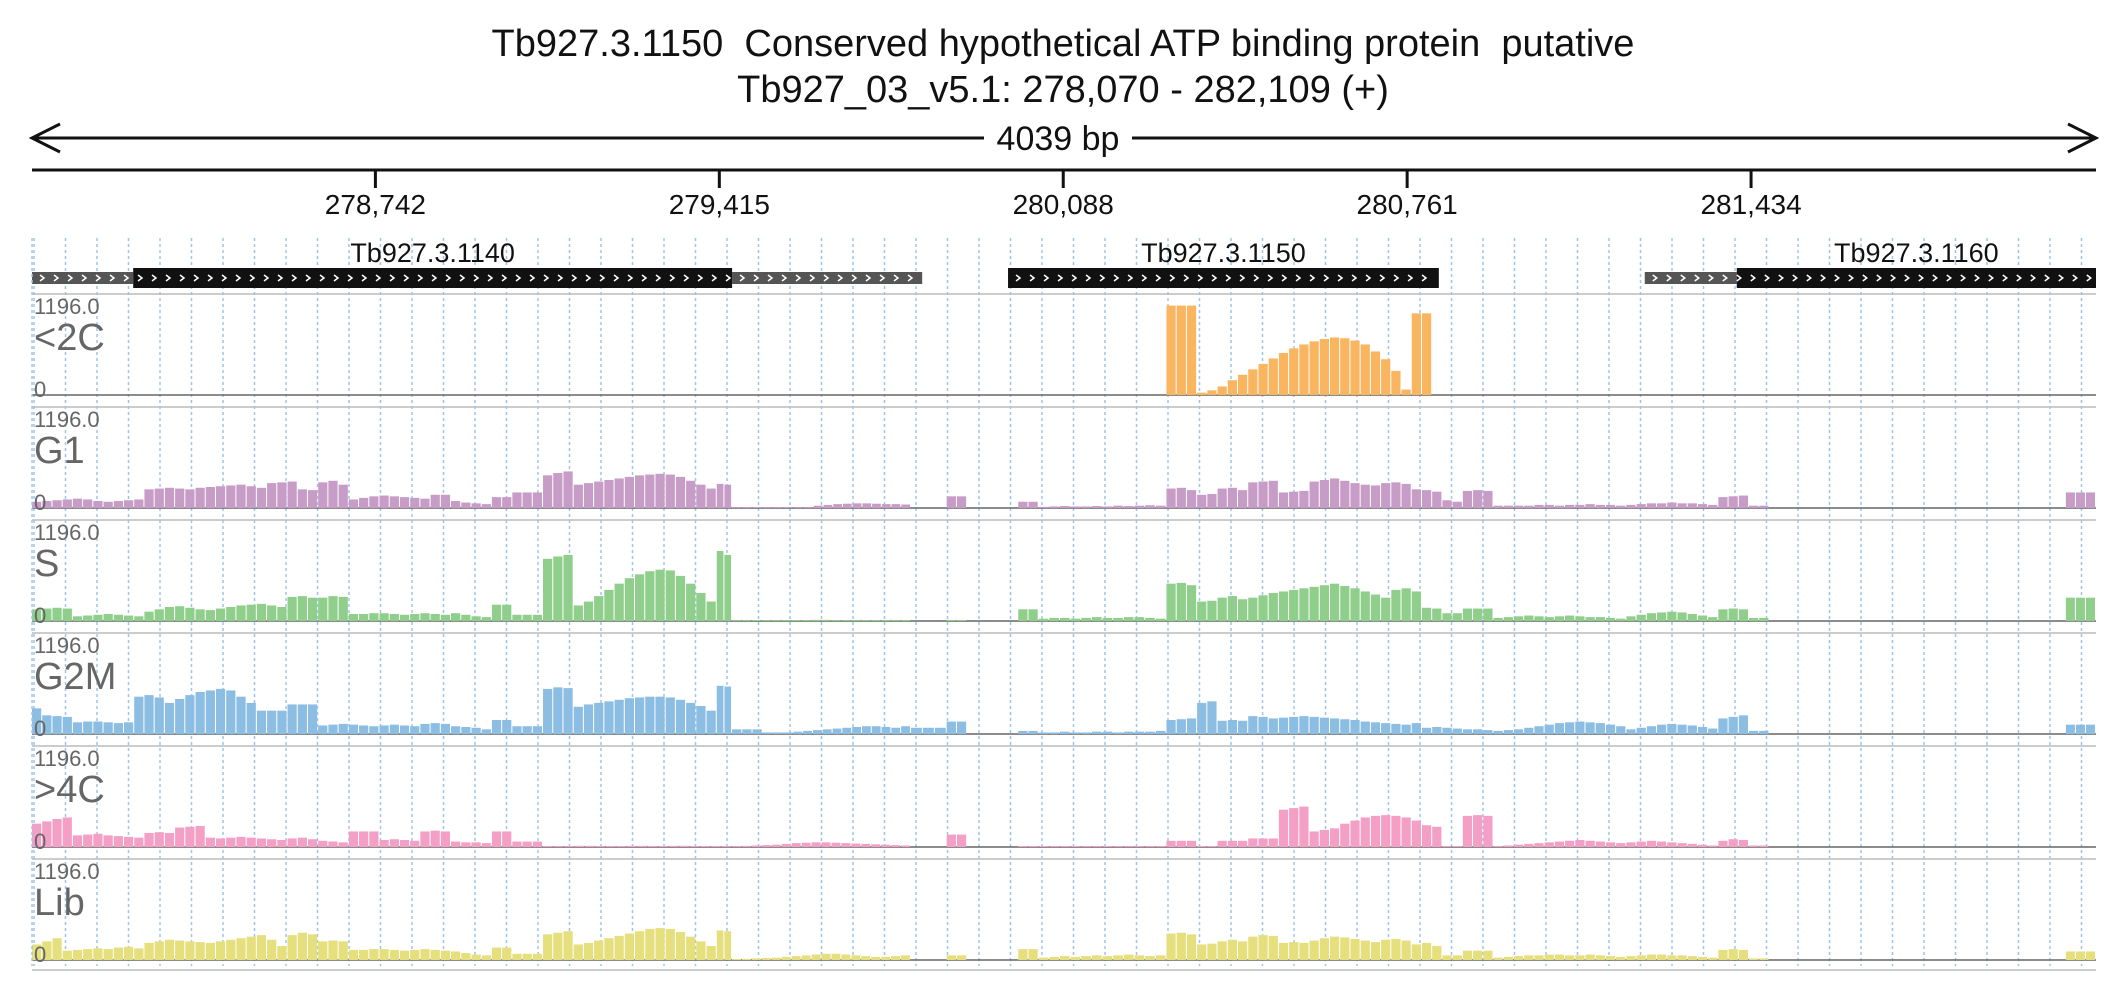 Image resolution: width=2126 pixels, height=1000 pixels. What do you see at coordinates (1916, 253) in the screenshot?
I see `gene-label: Tb927.3.1160` at bounding box center [1916, 253].